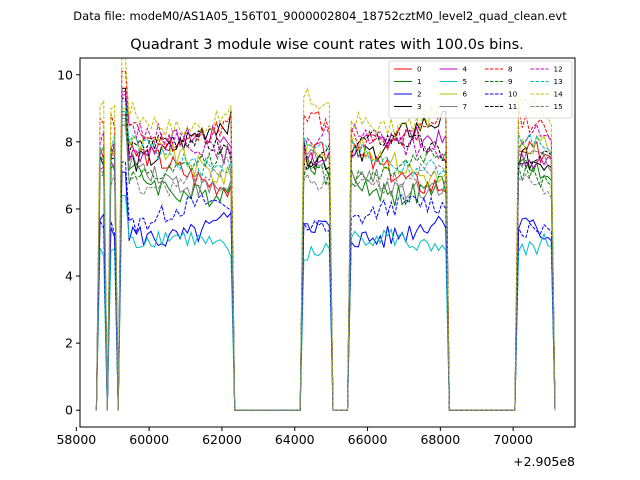 Image resolution: width=640 pixels, height=480 pixels. I want to click on x-offset-label: +2.905e8, so click(544, 461).